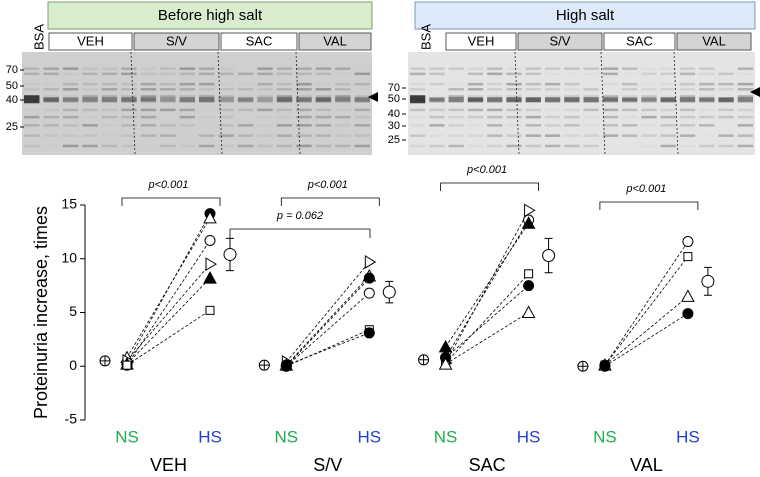 The height and width of the screenshot is (477, 760). What do you see at coordinates (423, 359) in the screenshot?
I see `mean-ns-cross` at bounding box center [423, 359].